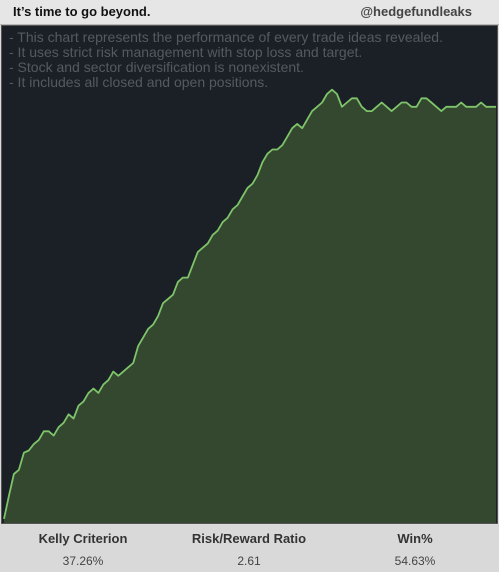  What do you see at coordinates (249, 561) in the screenshot?
I see `stat-value: 2.61` at bounding box center [249, 561].